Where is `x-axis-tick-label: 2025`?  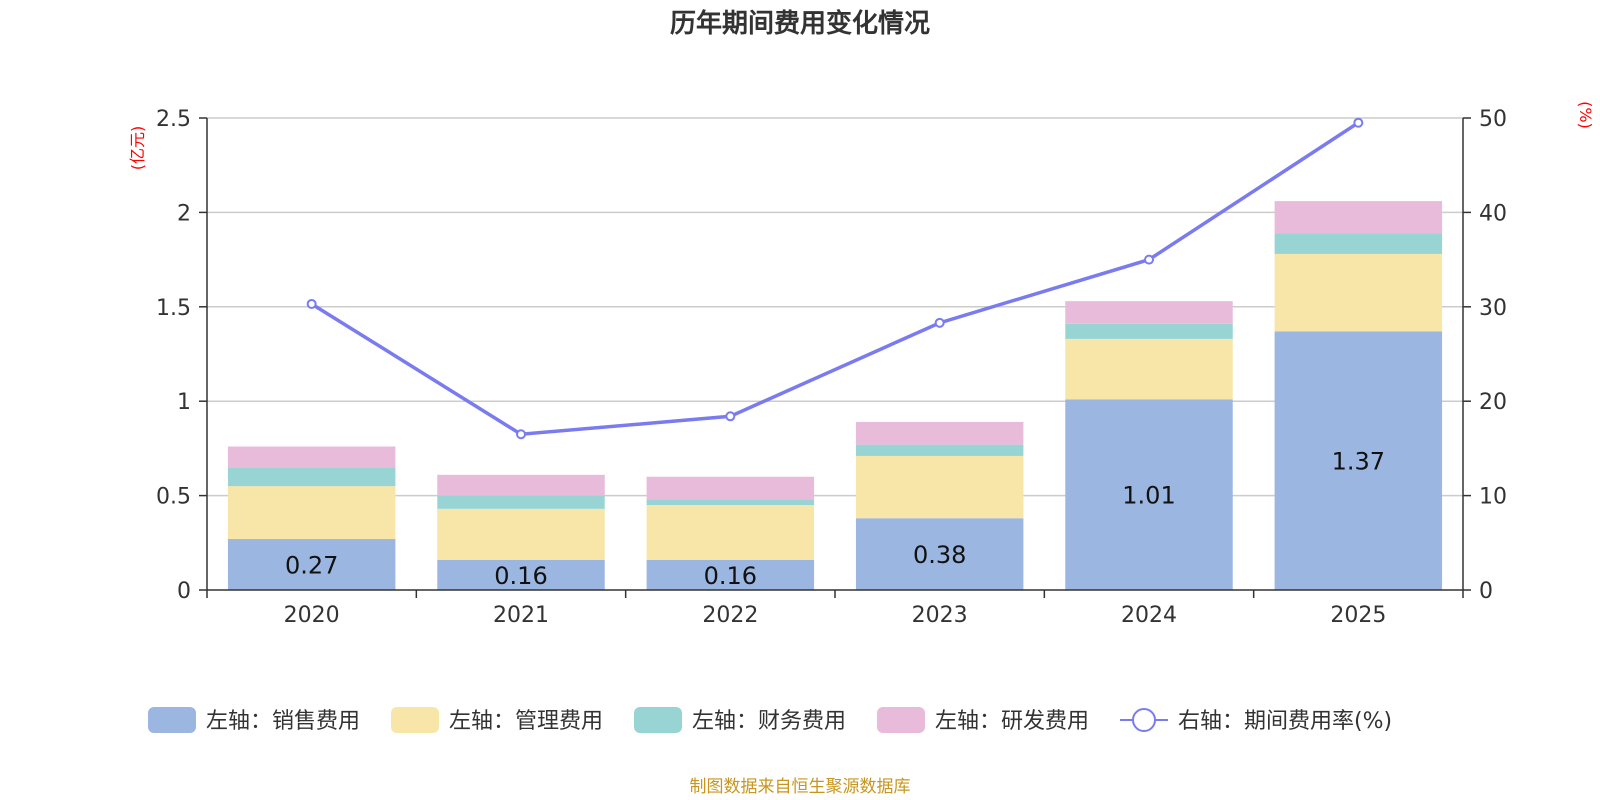
x-axis-tick-label: 2025 is located at coordinates (1358, 615).